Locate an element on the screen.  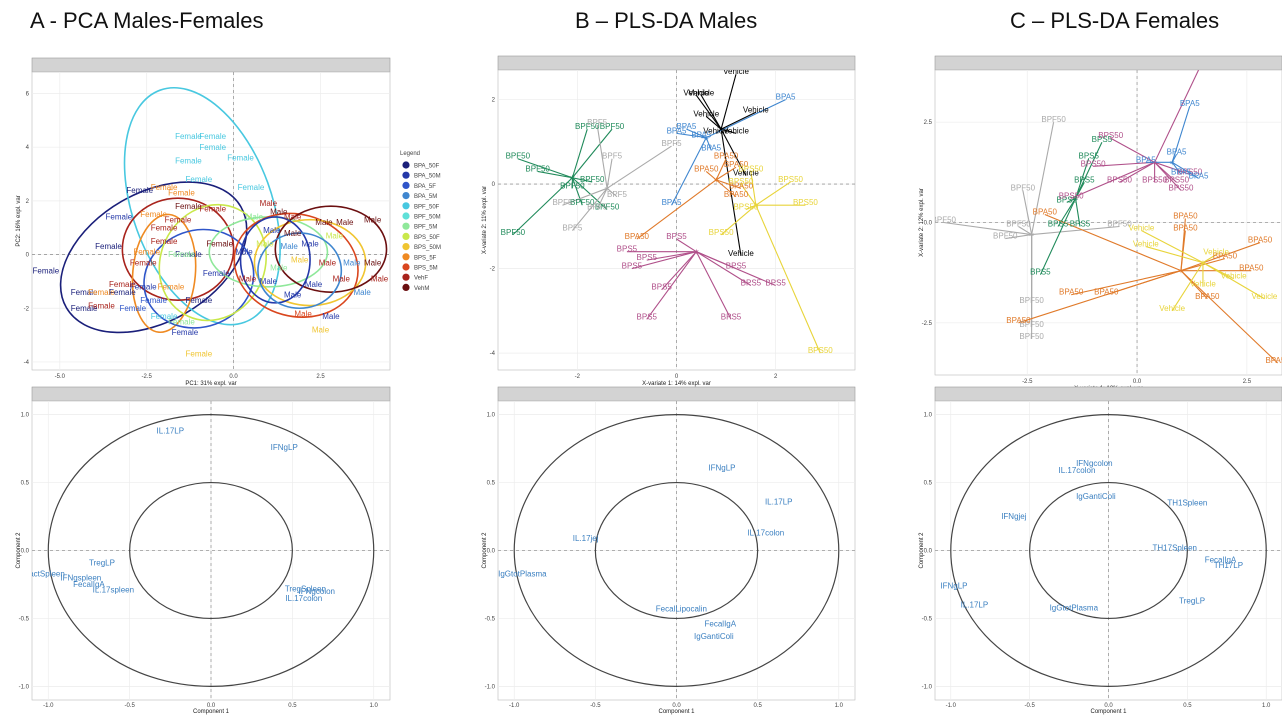
variable-label: IL.17jej is located at coordinates (586, 538).